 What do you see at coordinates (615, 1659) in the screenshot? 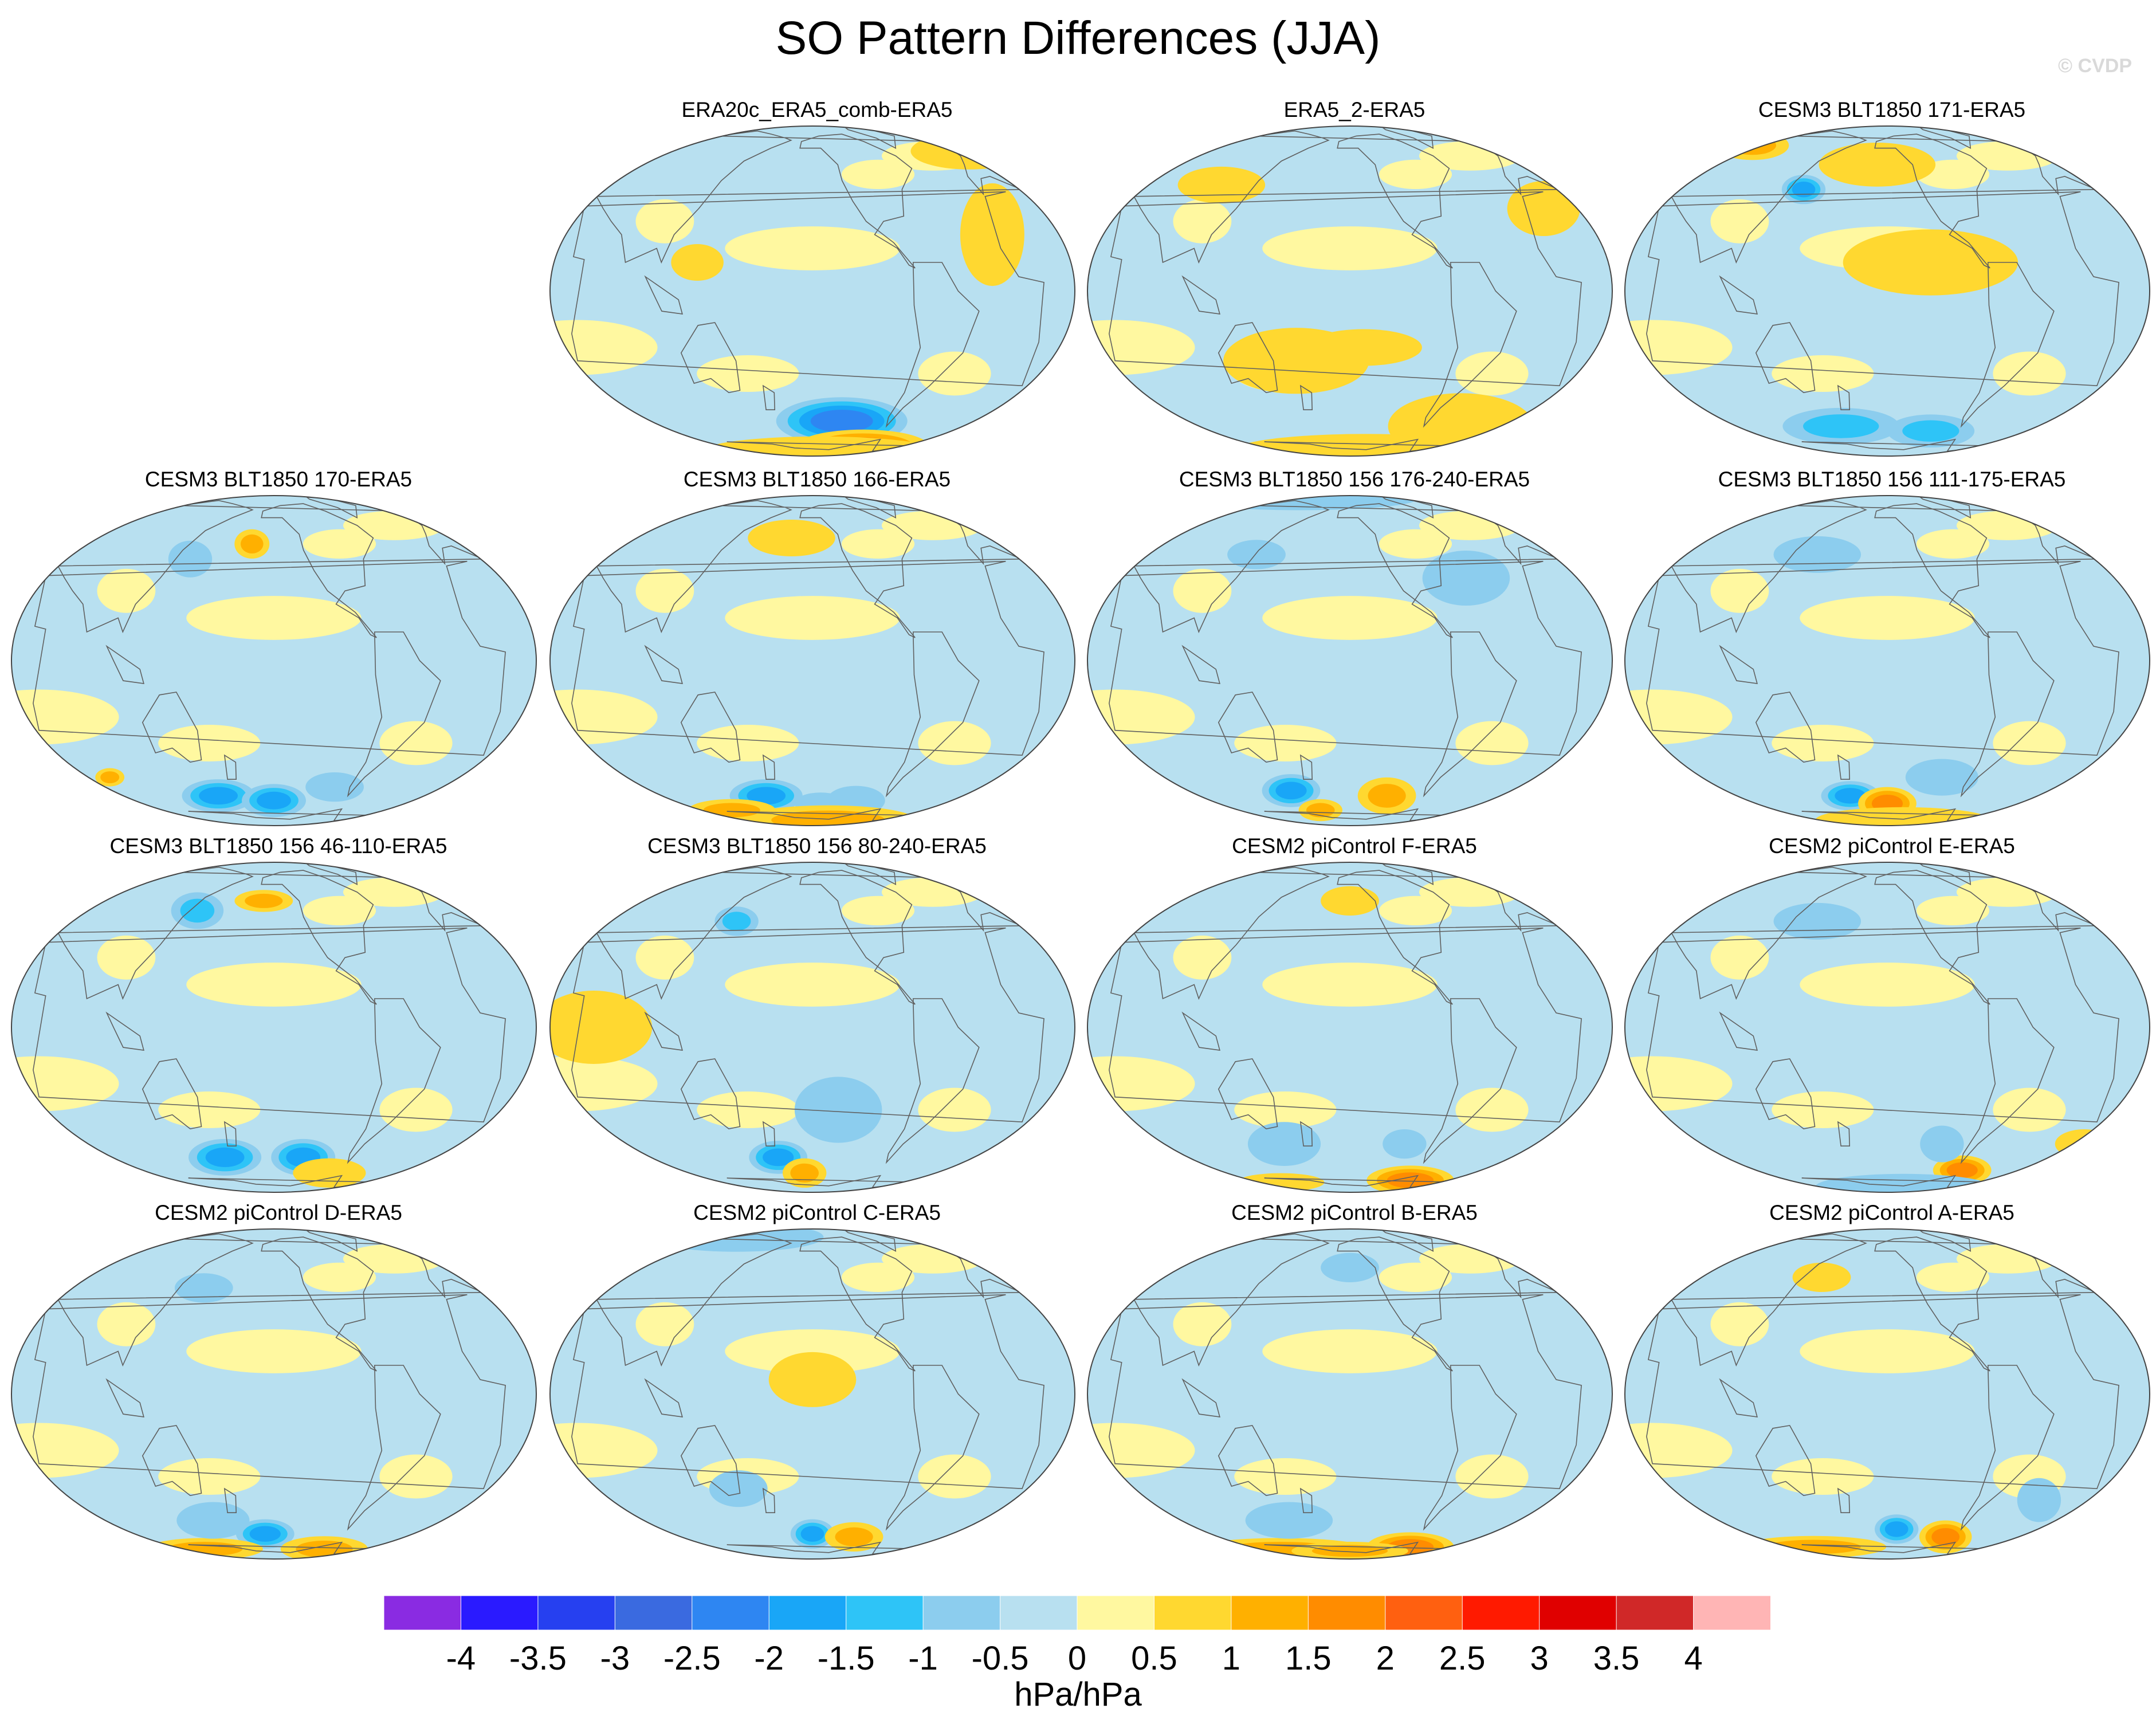
I see `colorbar-tick-label: -3` at bounding box center [615, 1659].